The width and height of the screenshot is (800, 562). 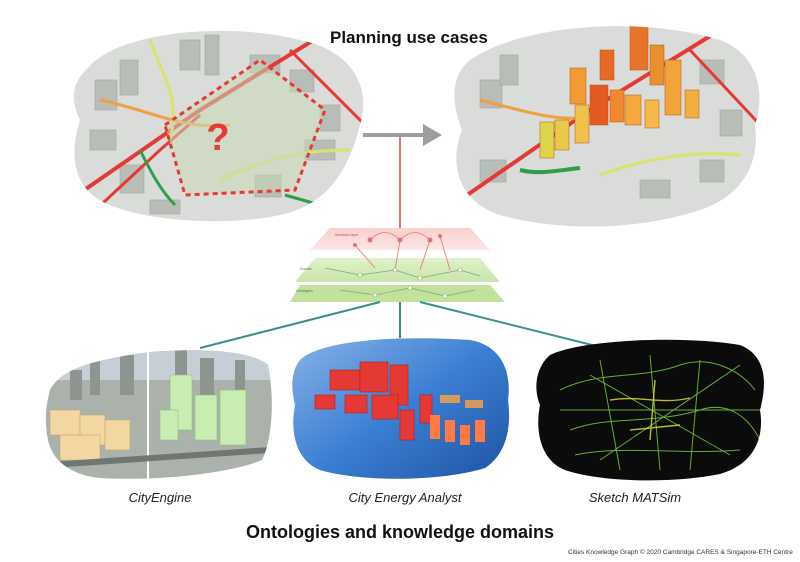 What do you see at coordinates (410, 327) in the screenshot?
I see `domain-connectors` at bounding box center [410, 327].